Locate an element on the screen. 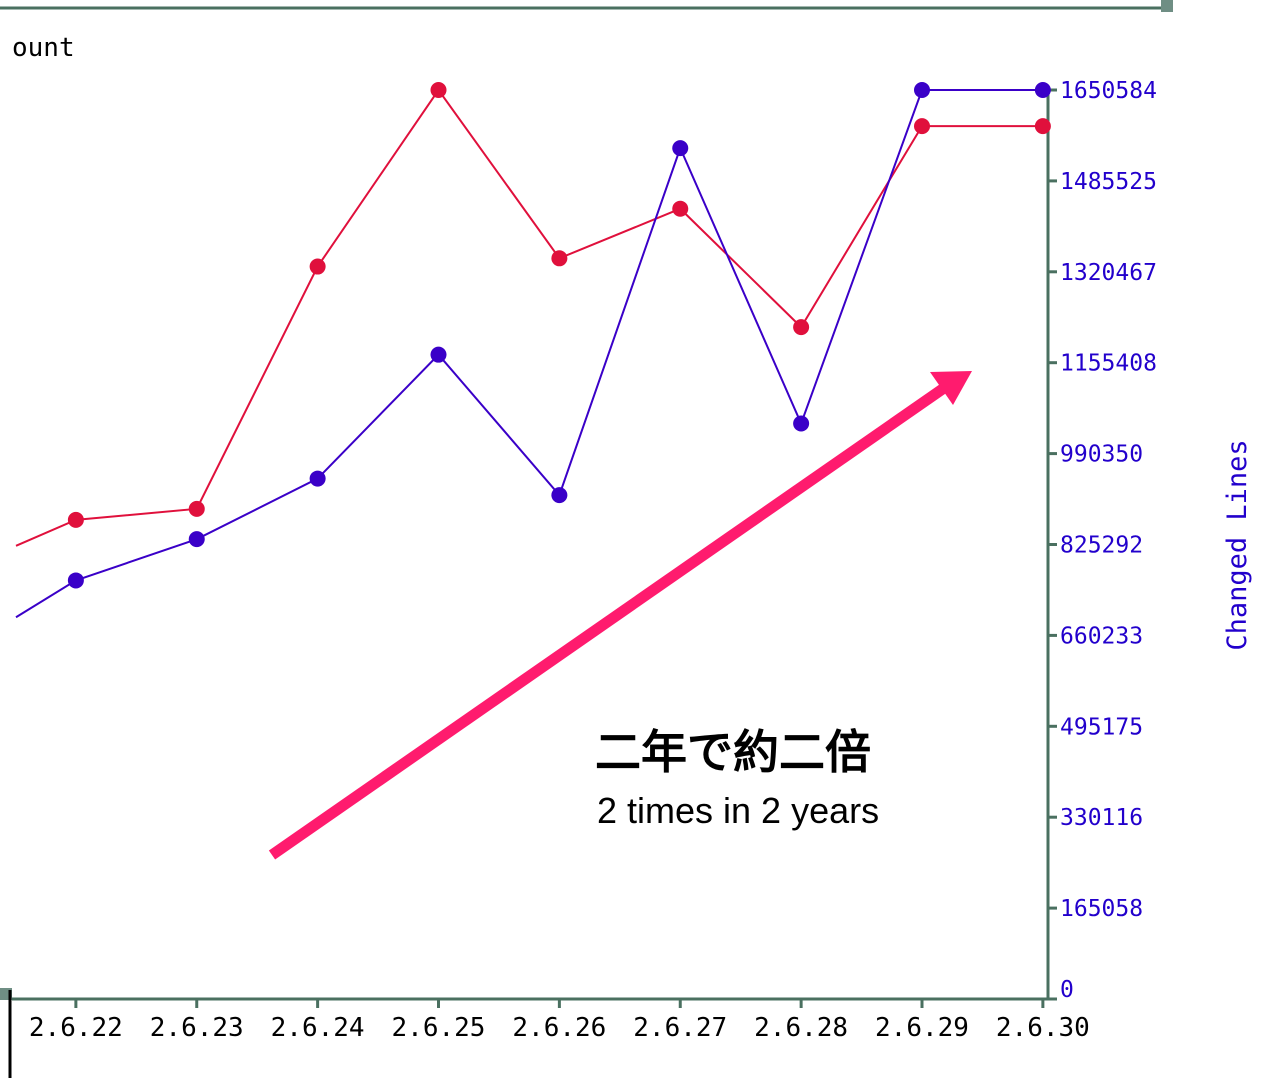 The height and width of the screenshot is (1082, 1270). x-tick-label: 2.6.26 is located at coordinates (559, 1028).